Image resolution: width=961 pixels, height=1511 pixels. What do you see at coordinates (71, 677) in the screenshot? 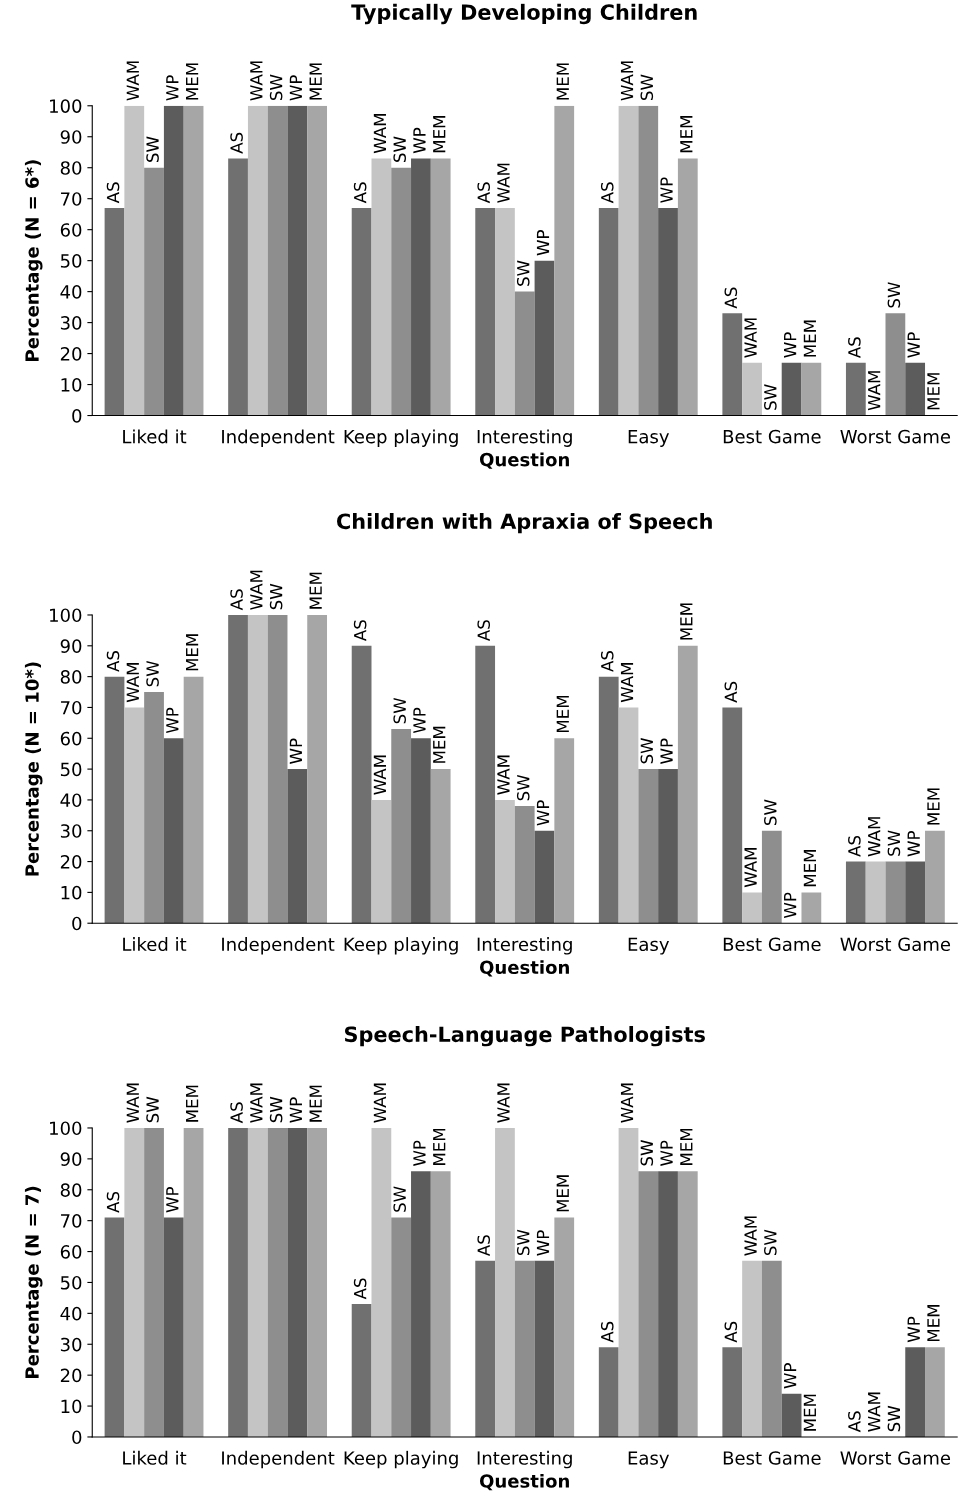
I see `y-tick-label: 80` at bounding box center [71, 677].